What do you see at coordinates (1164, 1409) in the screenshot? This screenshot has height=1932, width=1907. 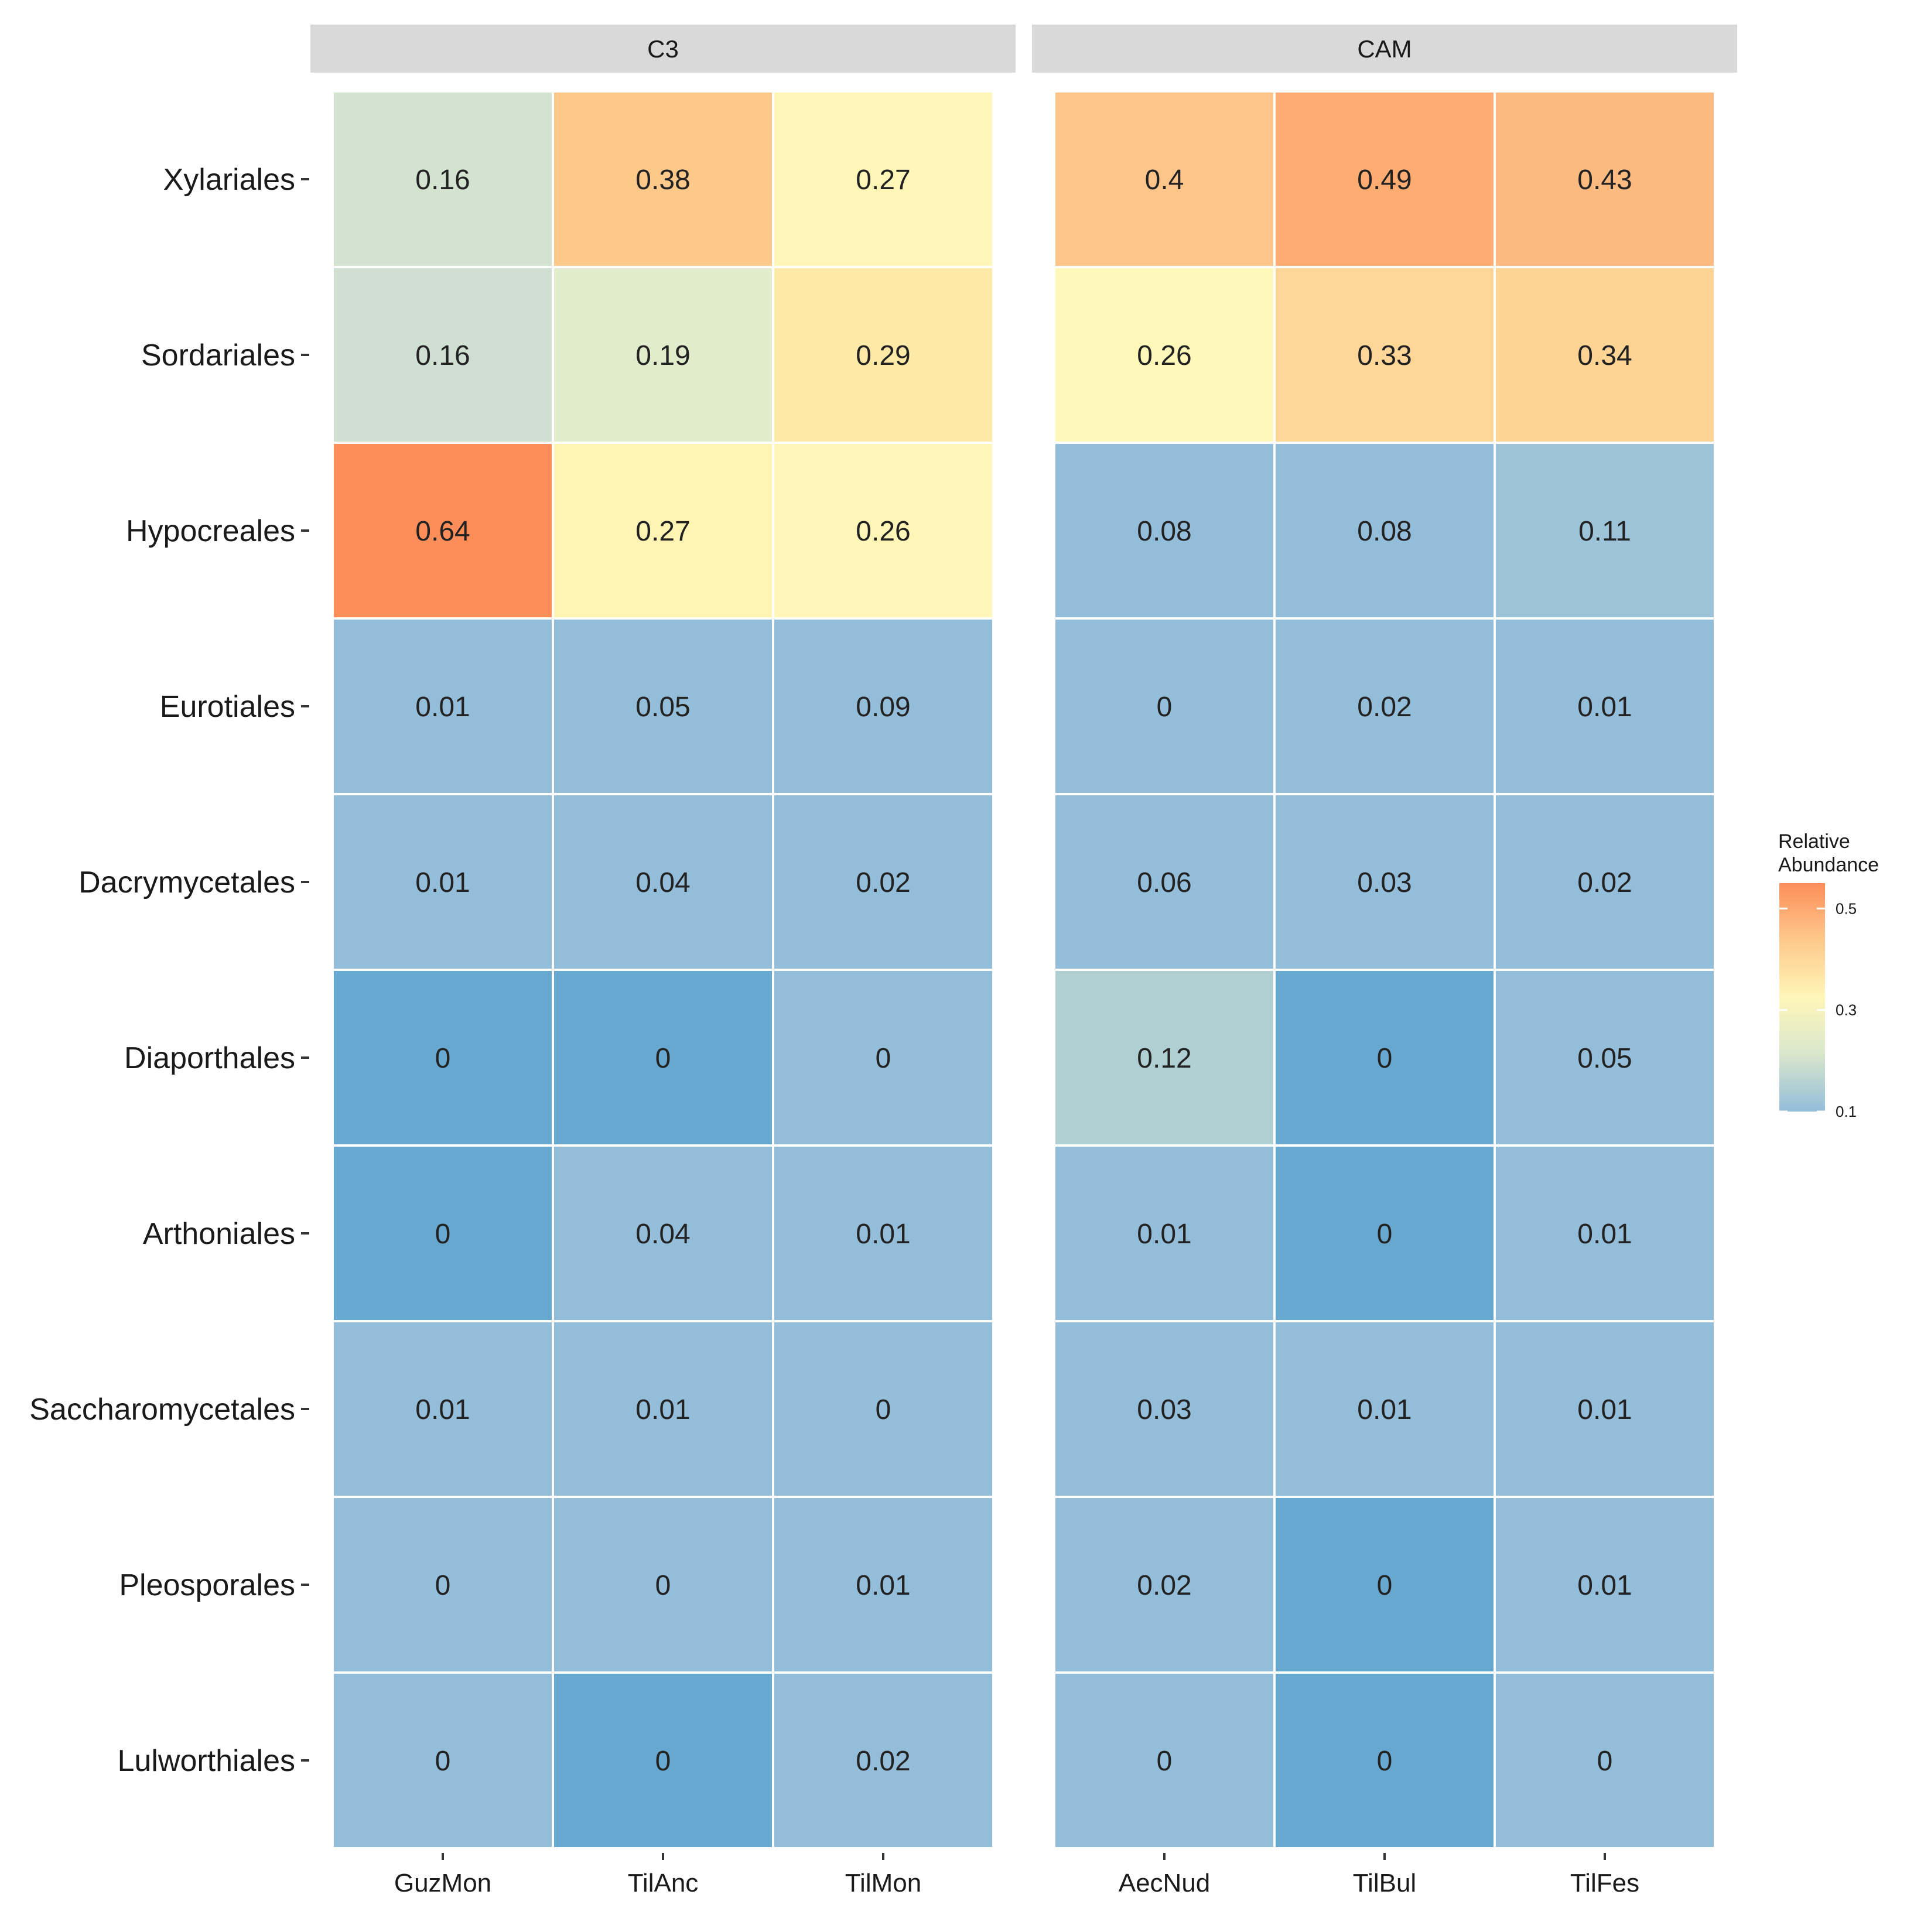 I see `cell-value-label: 0.03` at bounding box center [1164, 1409].